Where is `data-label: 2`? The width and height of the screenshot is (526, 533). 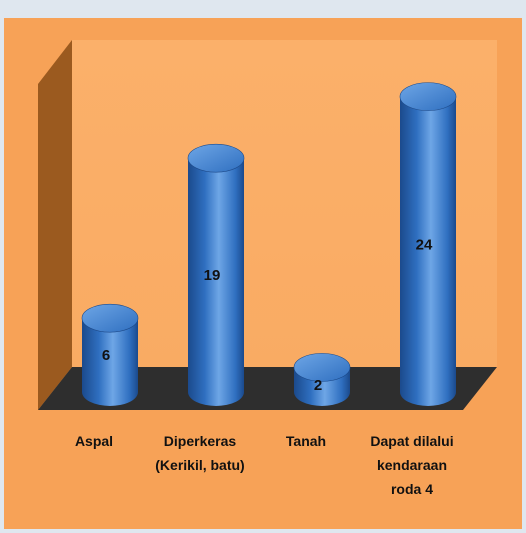 data-label: 2 is located at coordinates (318, 385).